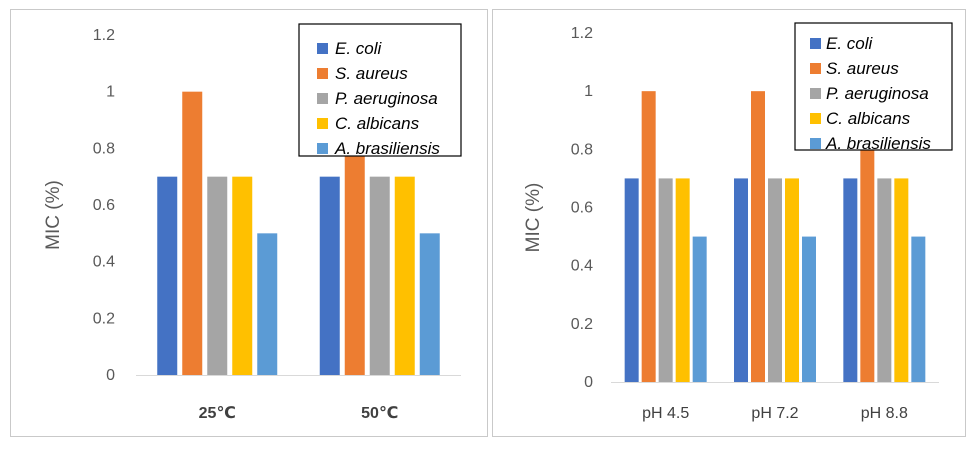  I want to click on x-category-label: pH 4.5, so click(665, 413).